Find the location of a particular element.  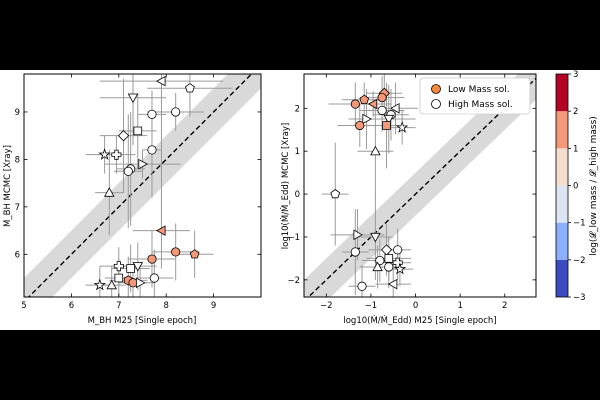

left-ylabel: M_BH MCMC [Xray] is located at coordinates (8, 186).